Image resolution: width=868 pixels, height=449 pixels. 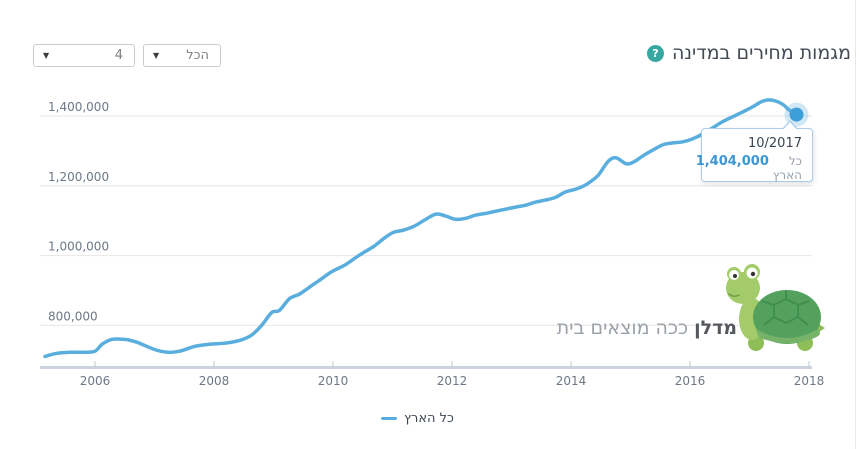 What do you see at coordinates (78, 107) in the screenshot?
I see `y-axis-label: 1,400,000` at bounding box center [78, 107].